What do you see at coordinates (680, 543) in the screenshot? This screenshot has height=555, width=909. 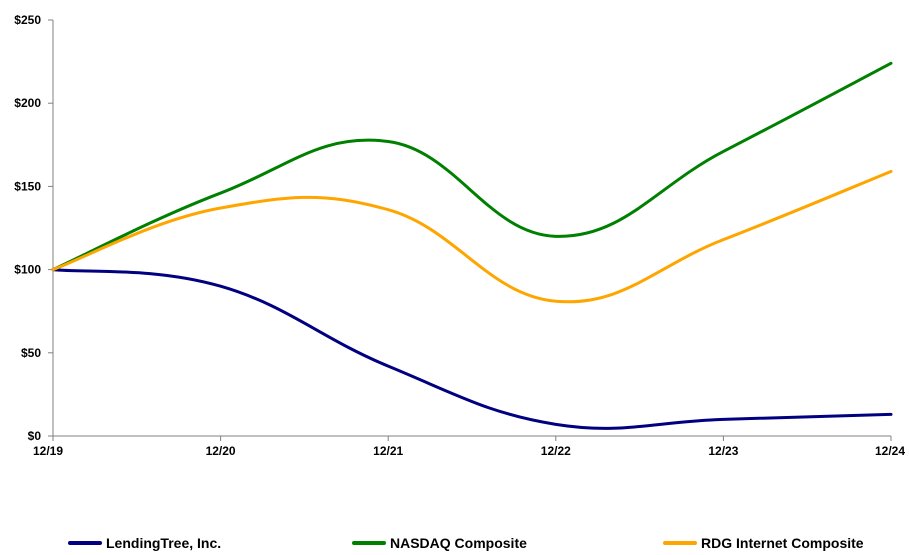 I see `legend-swatch-rdg` at bounding box center [680, 543].